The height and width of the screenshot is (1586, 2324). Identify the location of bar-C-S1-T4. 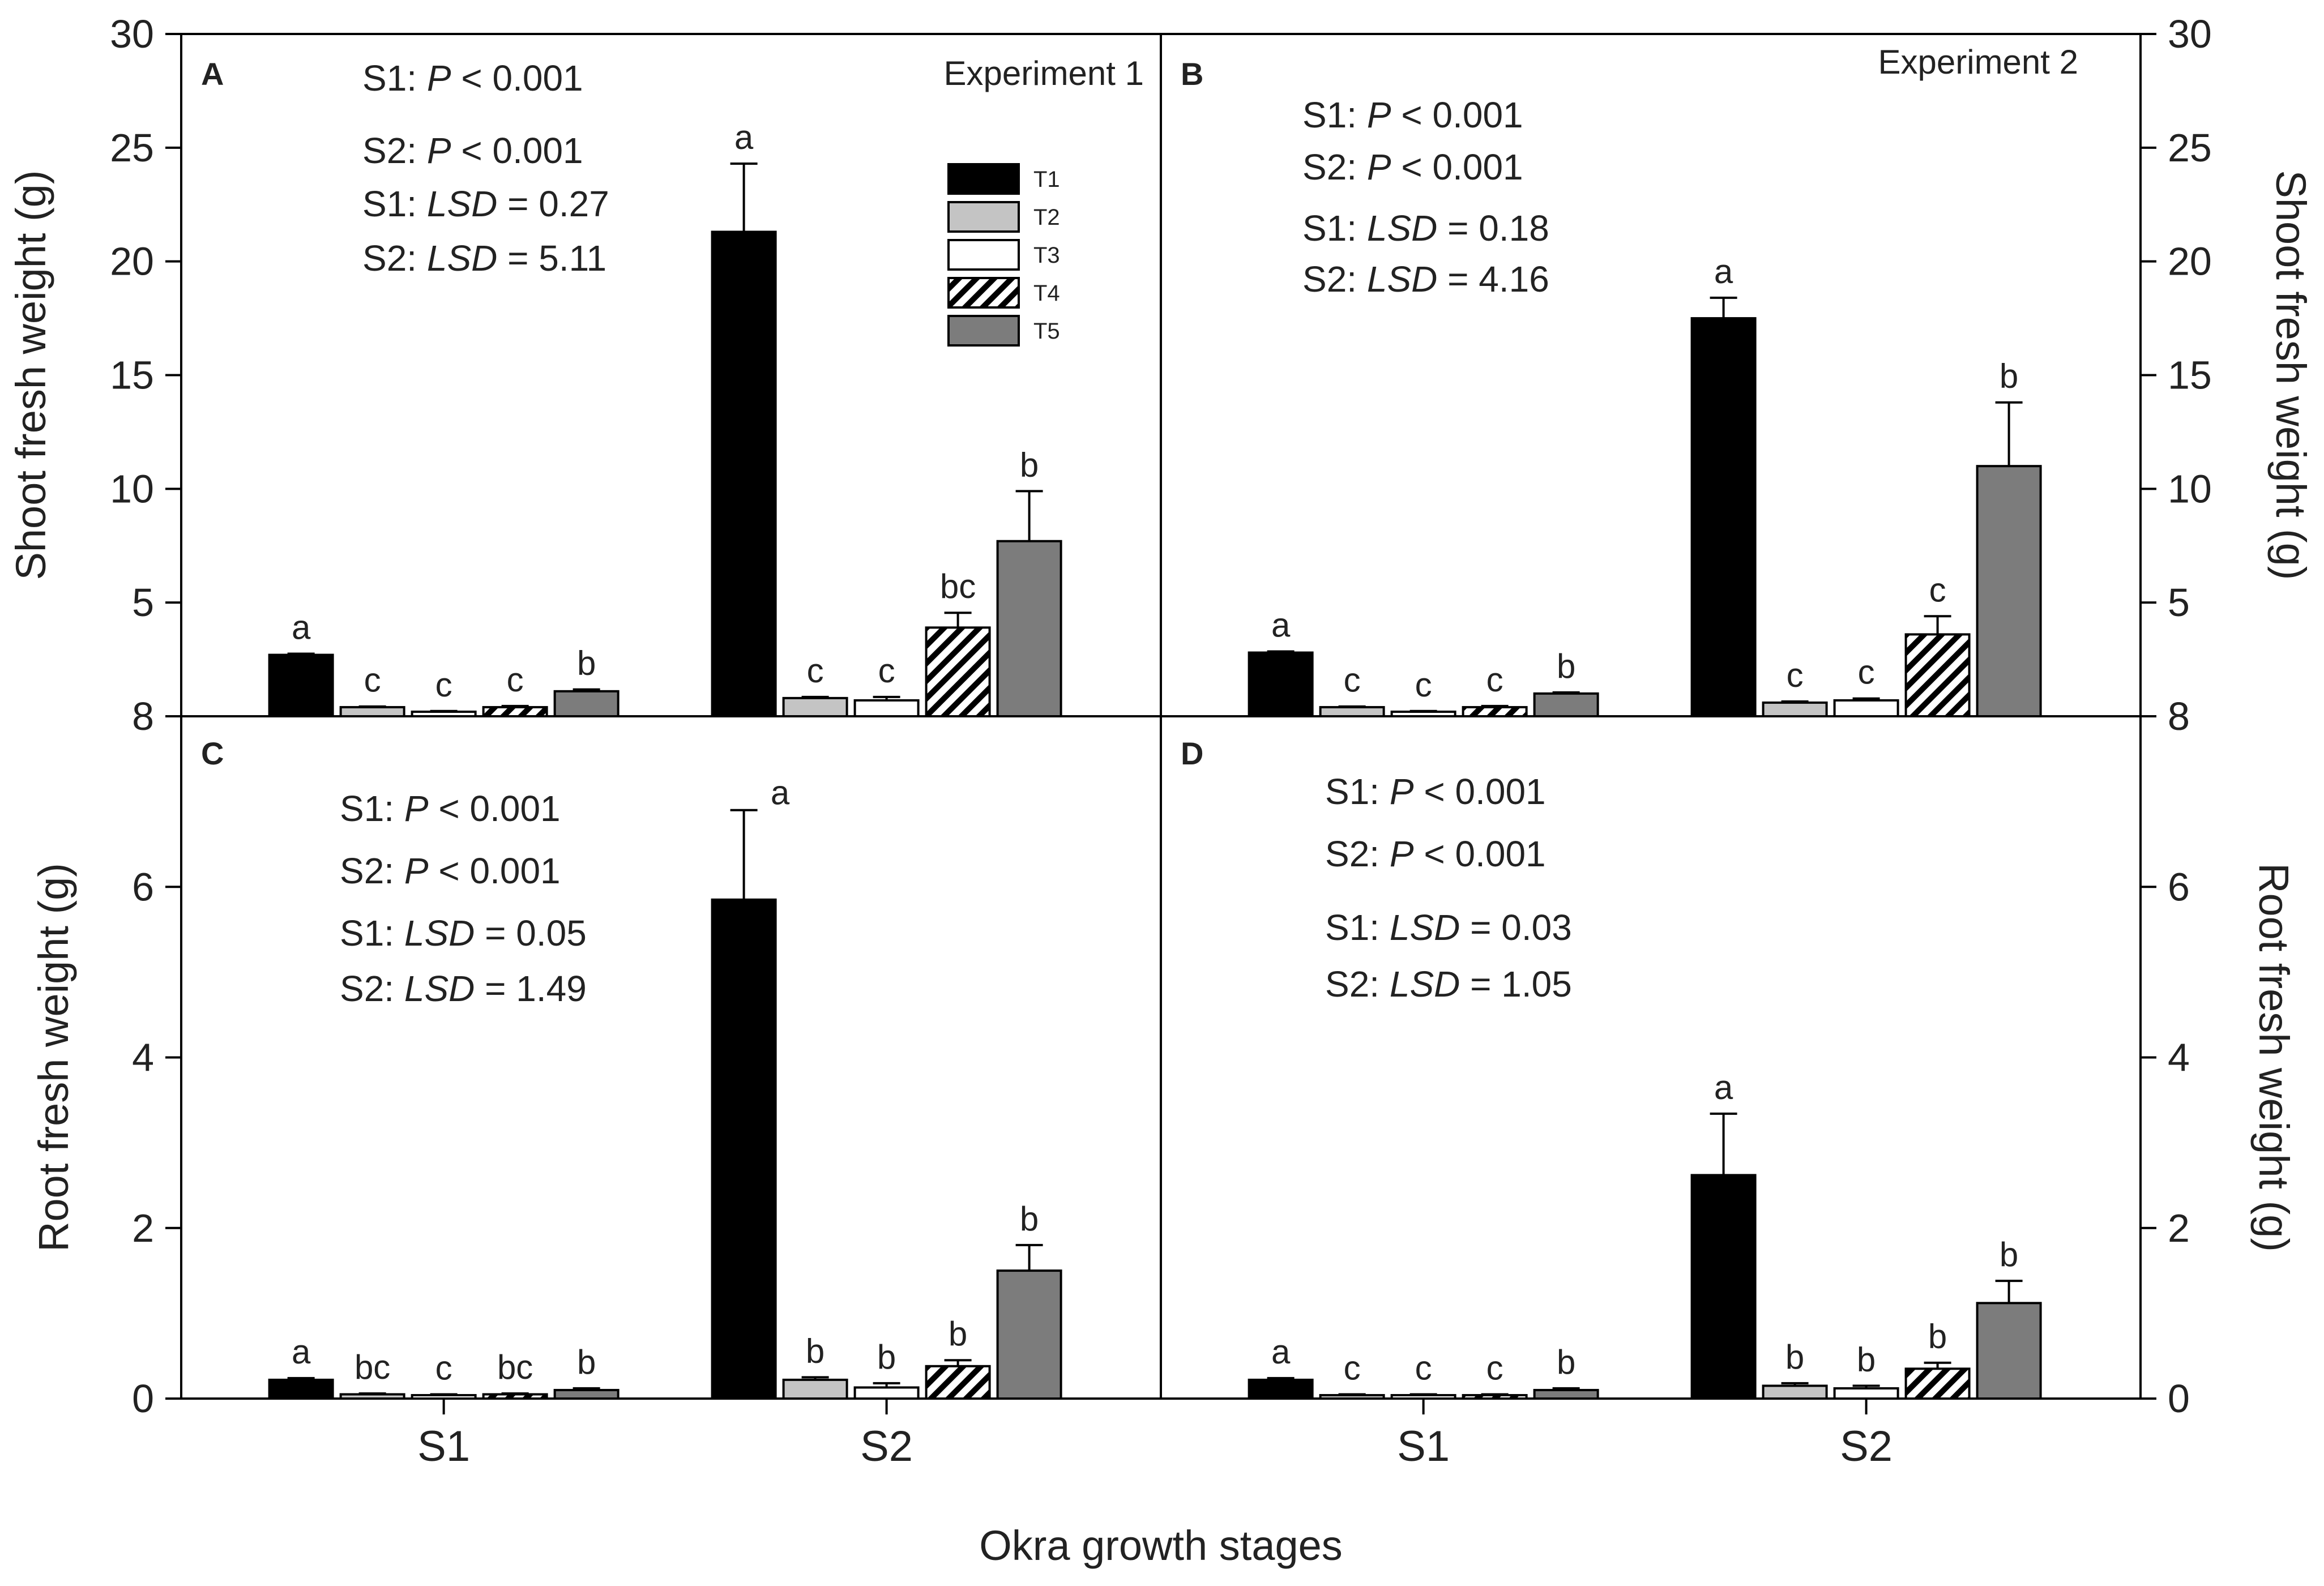
(515, 1397).